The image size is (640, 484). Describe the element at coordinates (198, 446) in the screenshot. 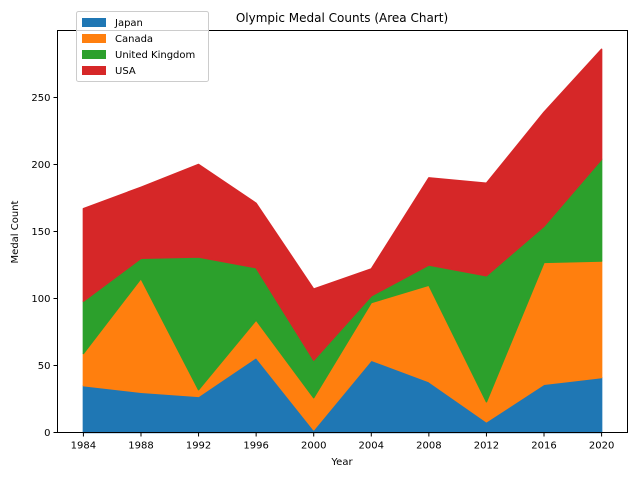

I see `x-tick-label: 1992` at that location.